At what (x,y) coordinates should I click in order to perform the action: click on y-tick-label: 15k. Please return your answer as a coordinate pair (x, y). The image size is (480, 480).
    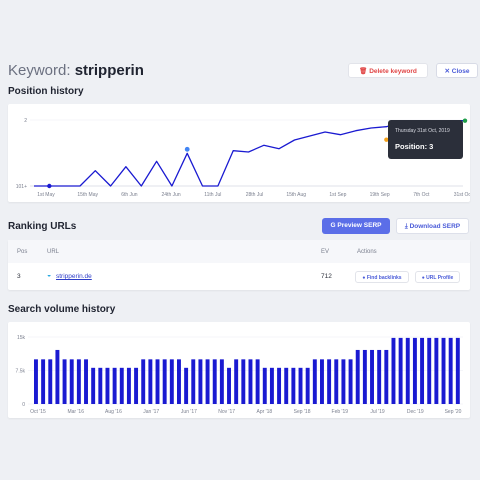
    Looking at the image, I should click on (21, 338).